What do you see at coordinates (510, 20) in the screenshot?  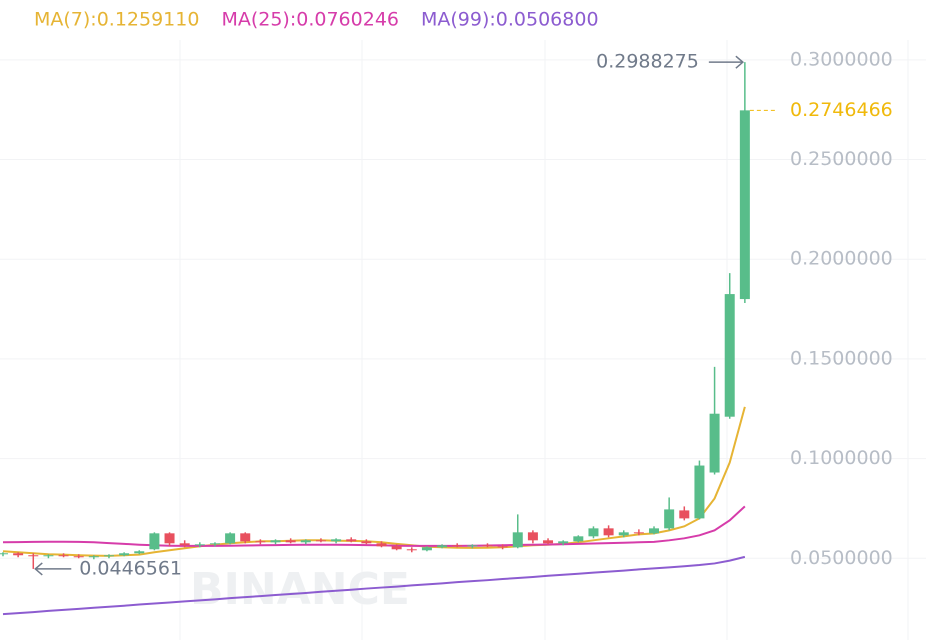 I see `legend-entry: MA(99):0.0506800` at bounding box center [510, 20].